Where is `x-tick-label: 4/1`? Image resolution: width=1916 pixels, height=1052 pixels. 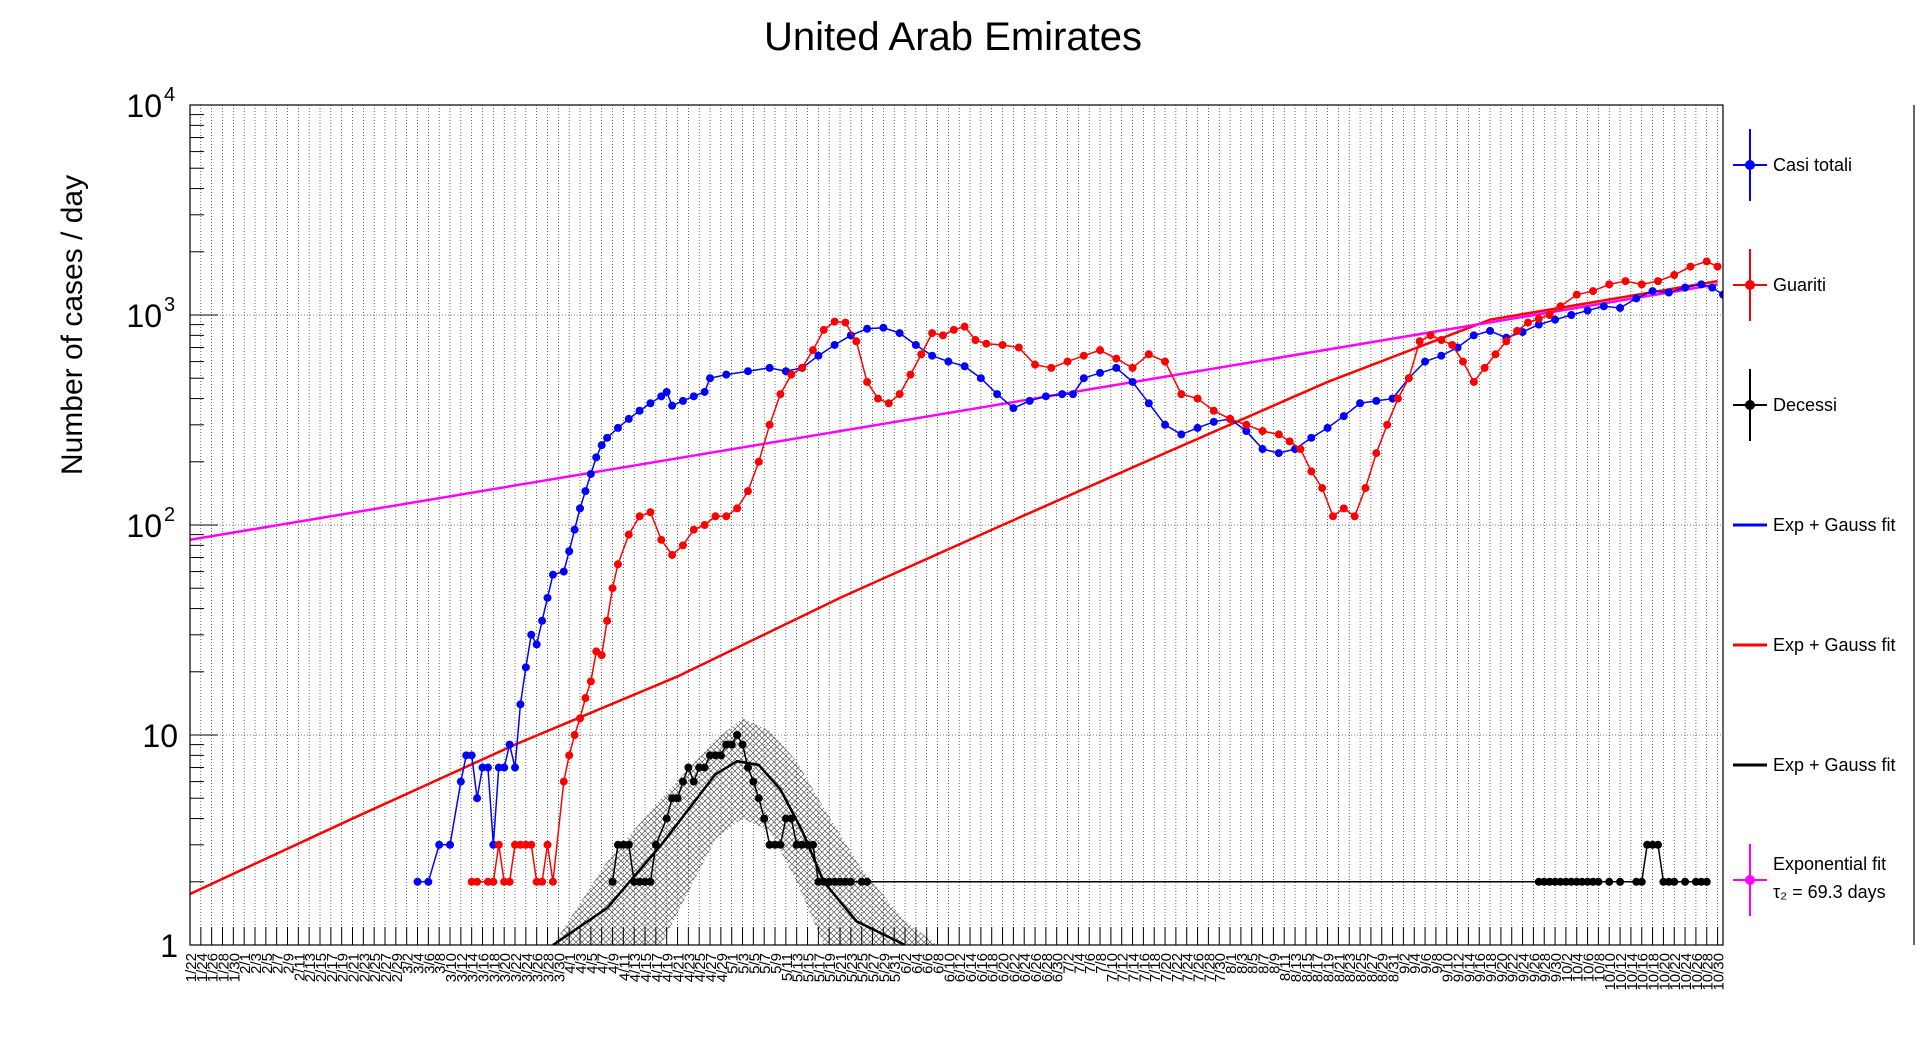
x-tick-label: 4/1 is located at coordinates (570, 963).